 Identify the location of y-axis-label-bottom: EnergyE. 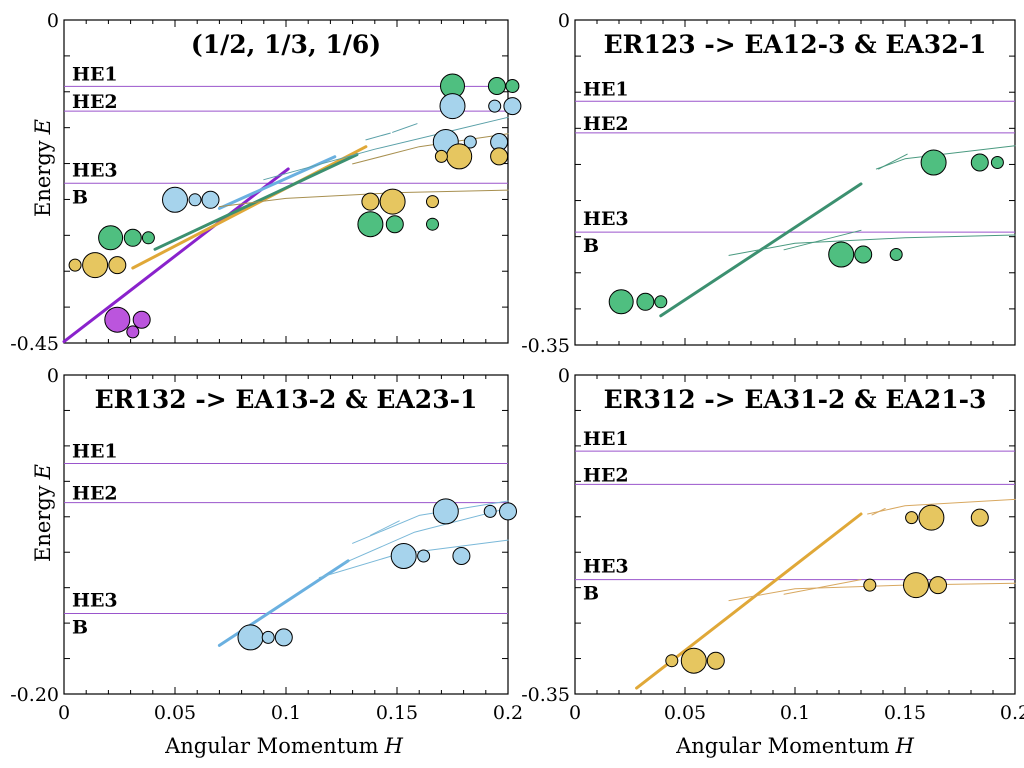
(43, 513).